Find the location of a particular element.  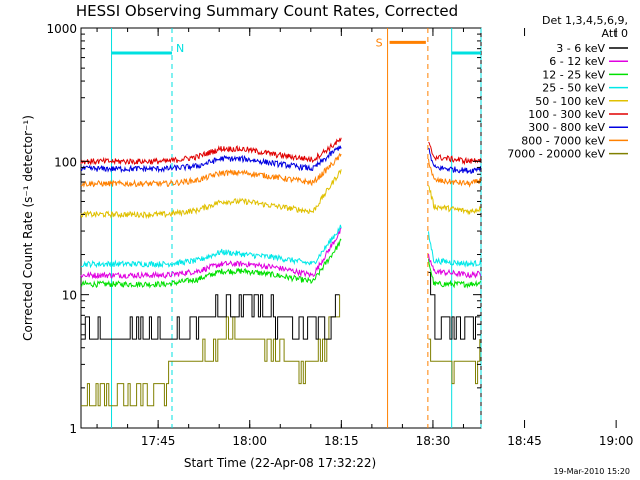

series-trace-0-b is located at coordinates (454, 305).